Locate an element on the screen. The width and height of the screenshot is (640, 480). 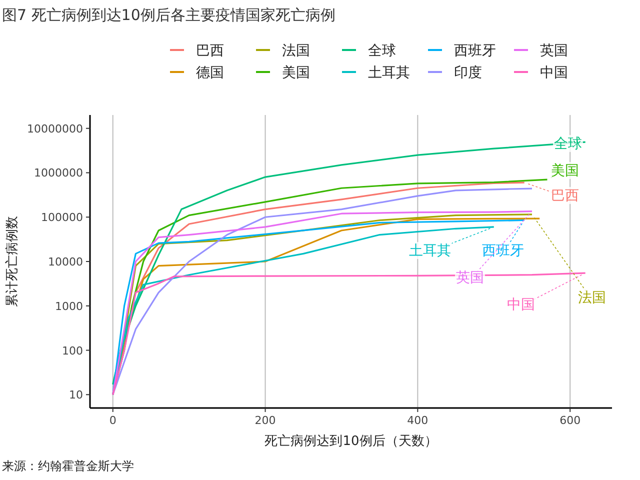
x-tick-label: 600 is located at coordinates (570, 420).